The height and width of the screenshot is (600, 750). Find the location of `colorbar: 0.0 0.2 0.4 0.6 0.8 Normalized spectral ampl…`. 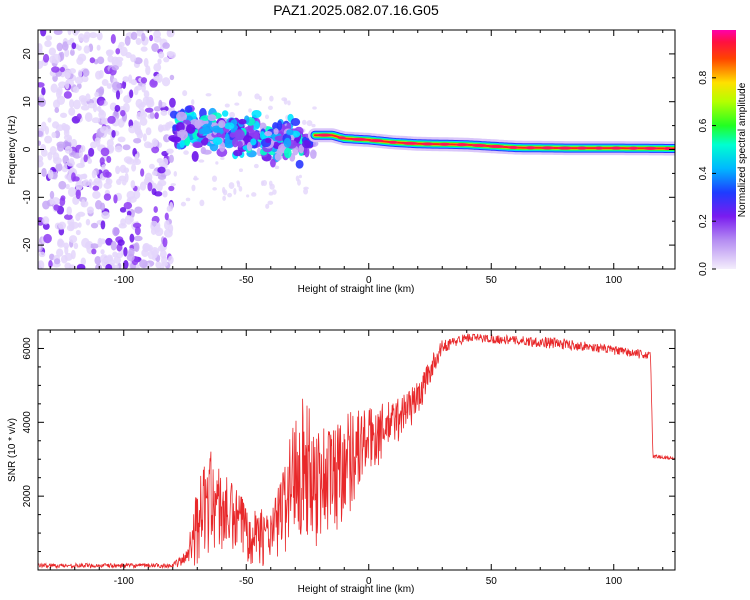

colorbar: 0.0 0.2 0.4 0.6 0.8 Normalized spectral ampl… is located at coordinates (723, 153).